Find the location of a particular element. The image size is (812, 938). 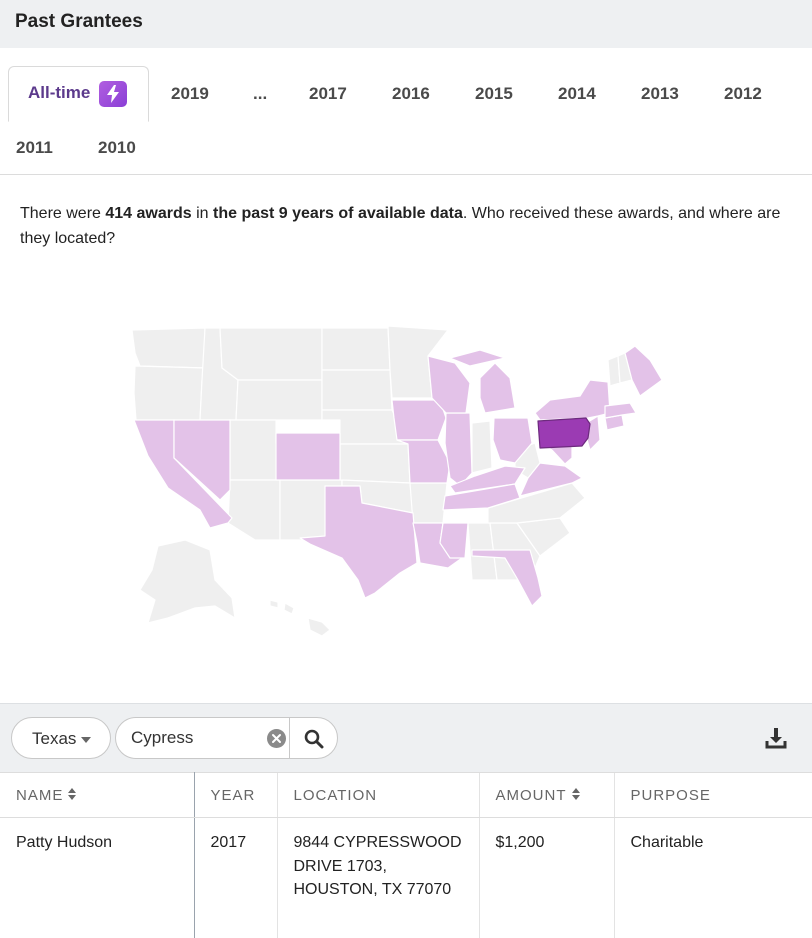

map-state-north-dakota is located at coordinates (356, 349).